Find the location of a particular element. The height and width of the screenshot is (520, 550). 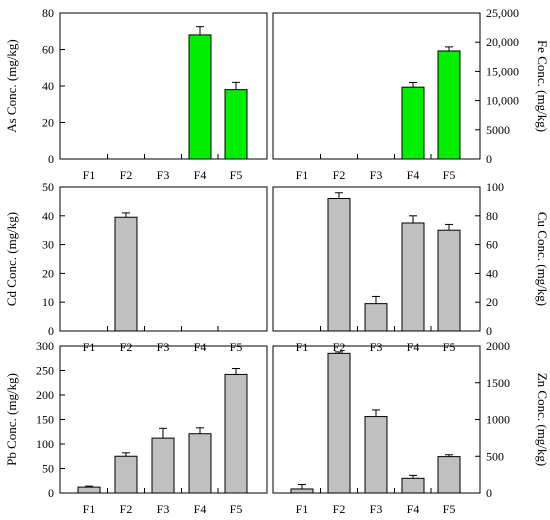

x-tick-label-zn-f1: F1 is located at coordinates (302, 509).